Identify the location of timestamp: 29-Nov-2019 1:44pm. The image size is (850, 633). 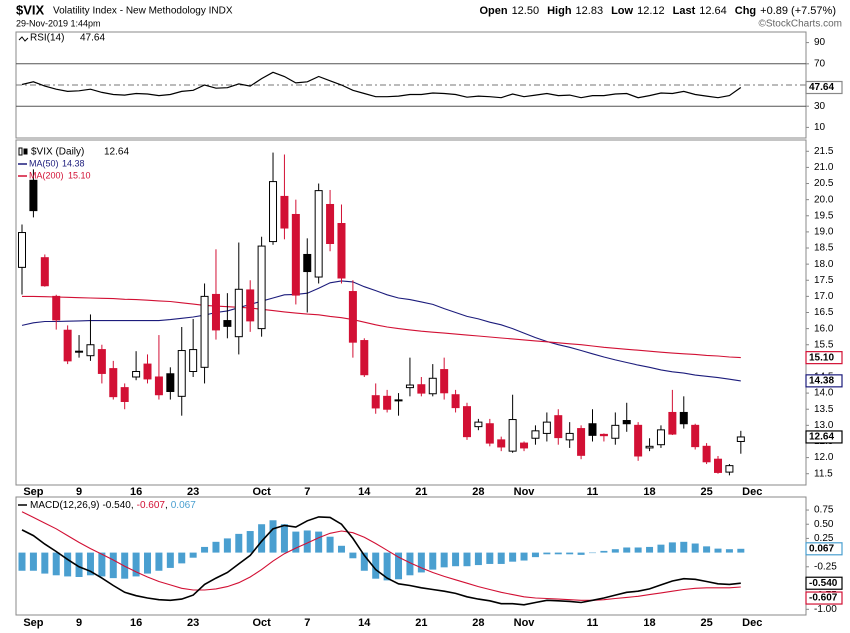
(58, 23).